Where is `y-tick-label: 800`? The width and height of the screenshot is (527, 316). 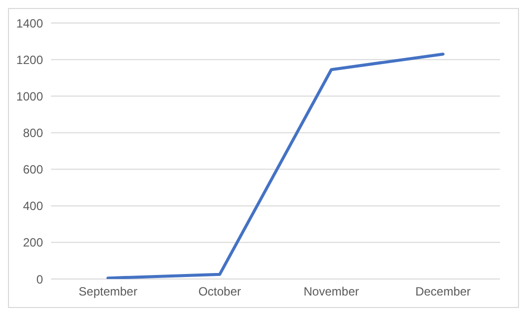 y-tick-label: 800 is located at coordinates (33, 133).